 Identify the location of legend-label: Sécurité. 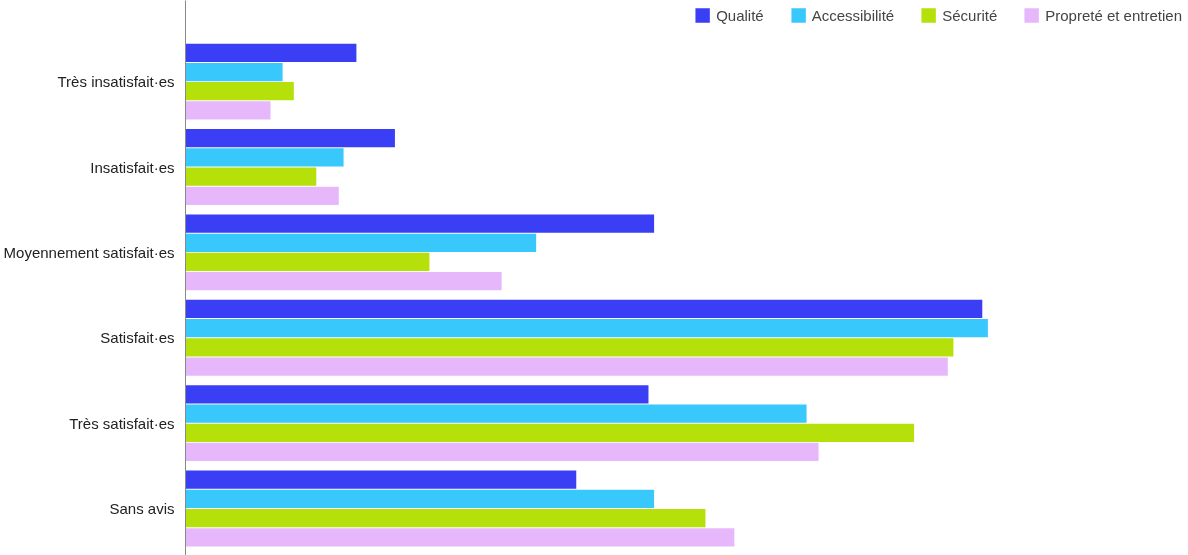
(970, 15).